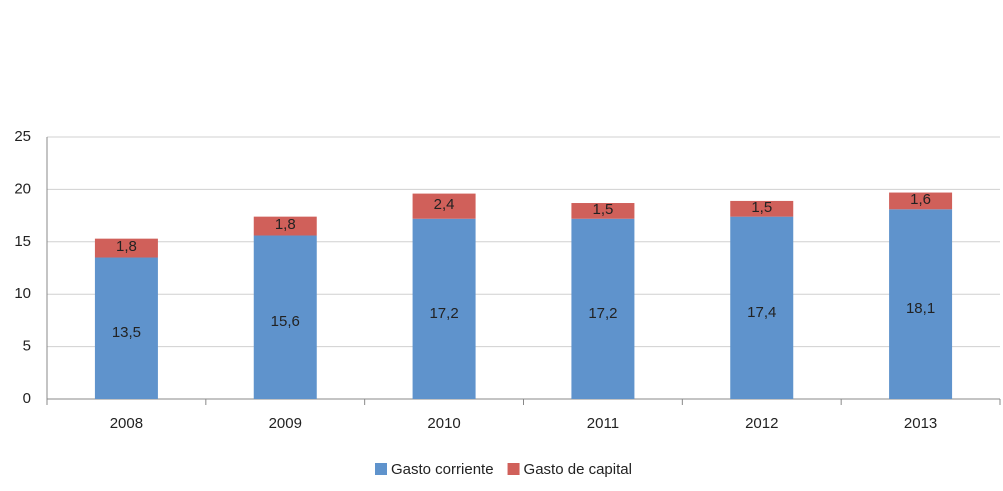 This screenshot has height=491, width=1003. What do you see at coordinates (27, 398) in the screenshot?
I see `y-tick-label: 0` at bounding box center [27, 398].